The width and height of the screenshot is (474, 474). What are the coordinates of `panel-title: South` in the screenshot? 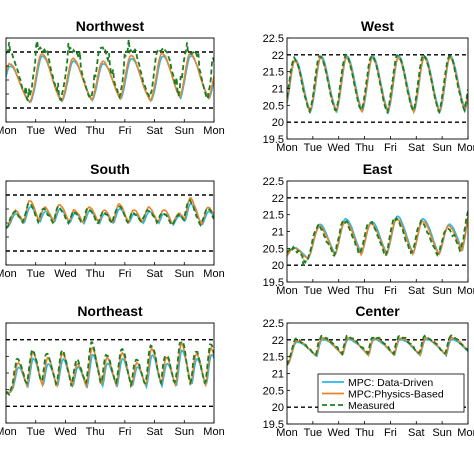 It's located at (110, 169).